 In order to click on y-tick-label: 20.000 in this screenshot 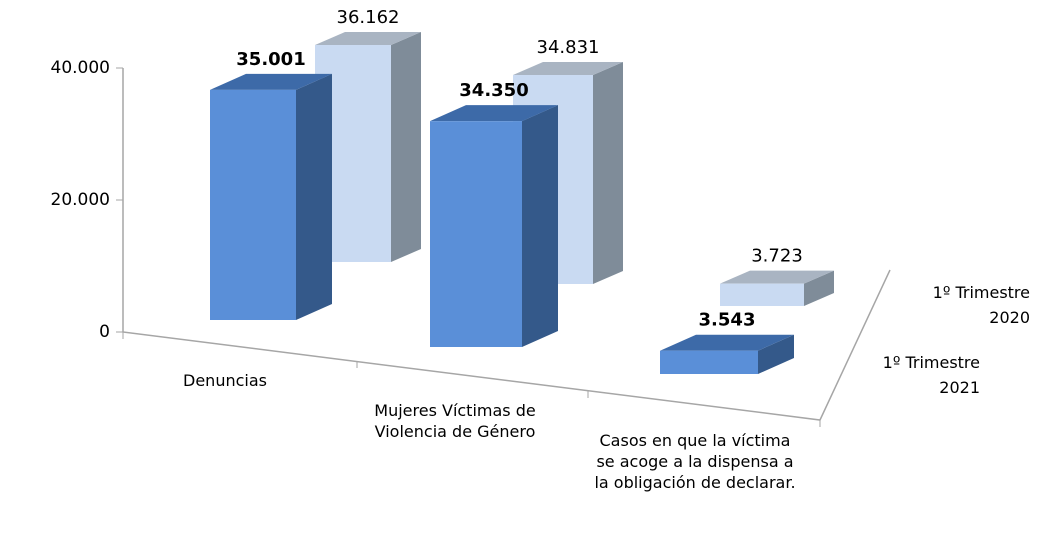, I will do `click(80, 200)`.